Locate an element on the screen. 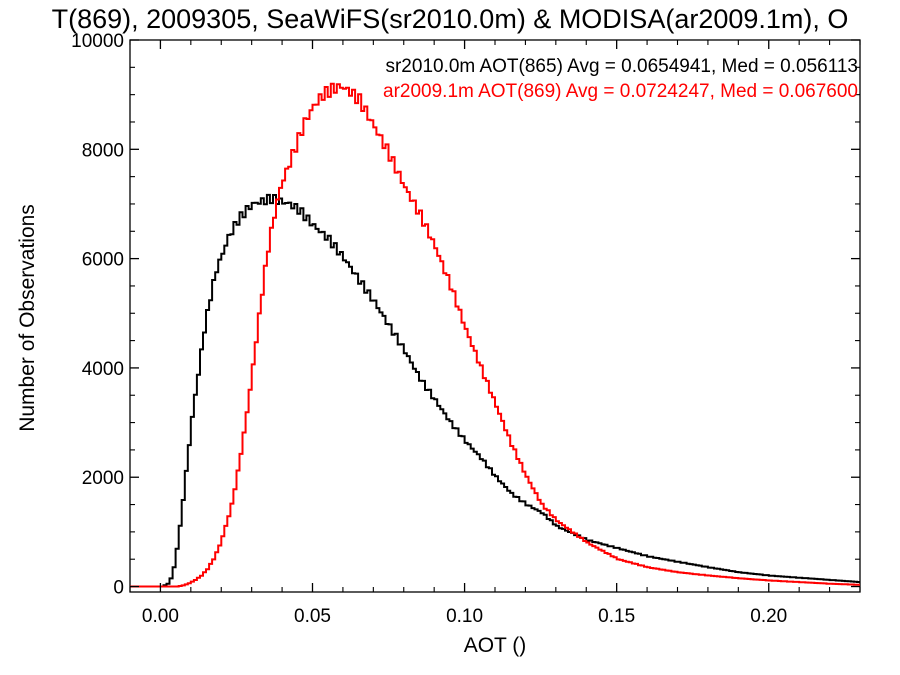 This screenshot has width=900, height=675. y-tick-label: 10000 is located at coordinates (97, 41).